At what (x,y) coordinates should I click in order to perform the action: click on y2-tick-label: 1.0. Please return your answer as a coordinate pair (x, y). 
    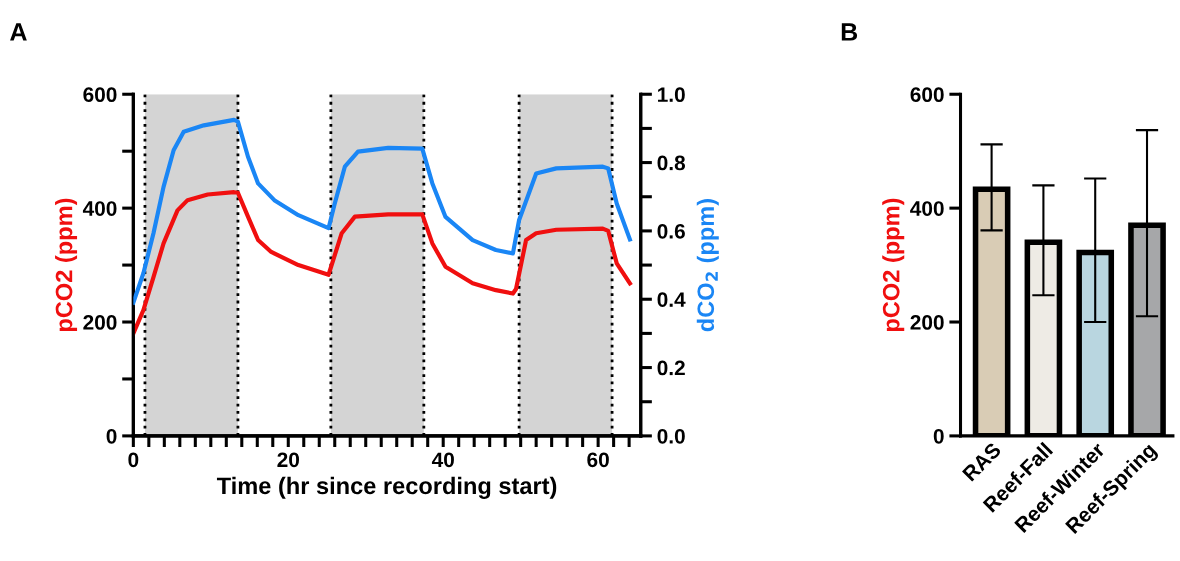
    Looking at the image, I should click on (671, 94).